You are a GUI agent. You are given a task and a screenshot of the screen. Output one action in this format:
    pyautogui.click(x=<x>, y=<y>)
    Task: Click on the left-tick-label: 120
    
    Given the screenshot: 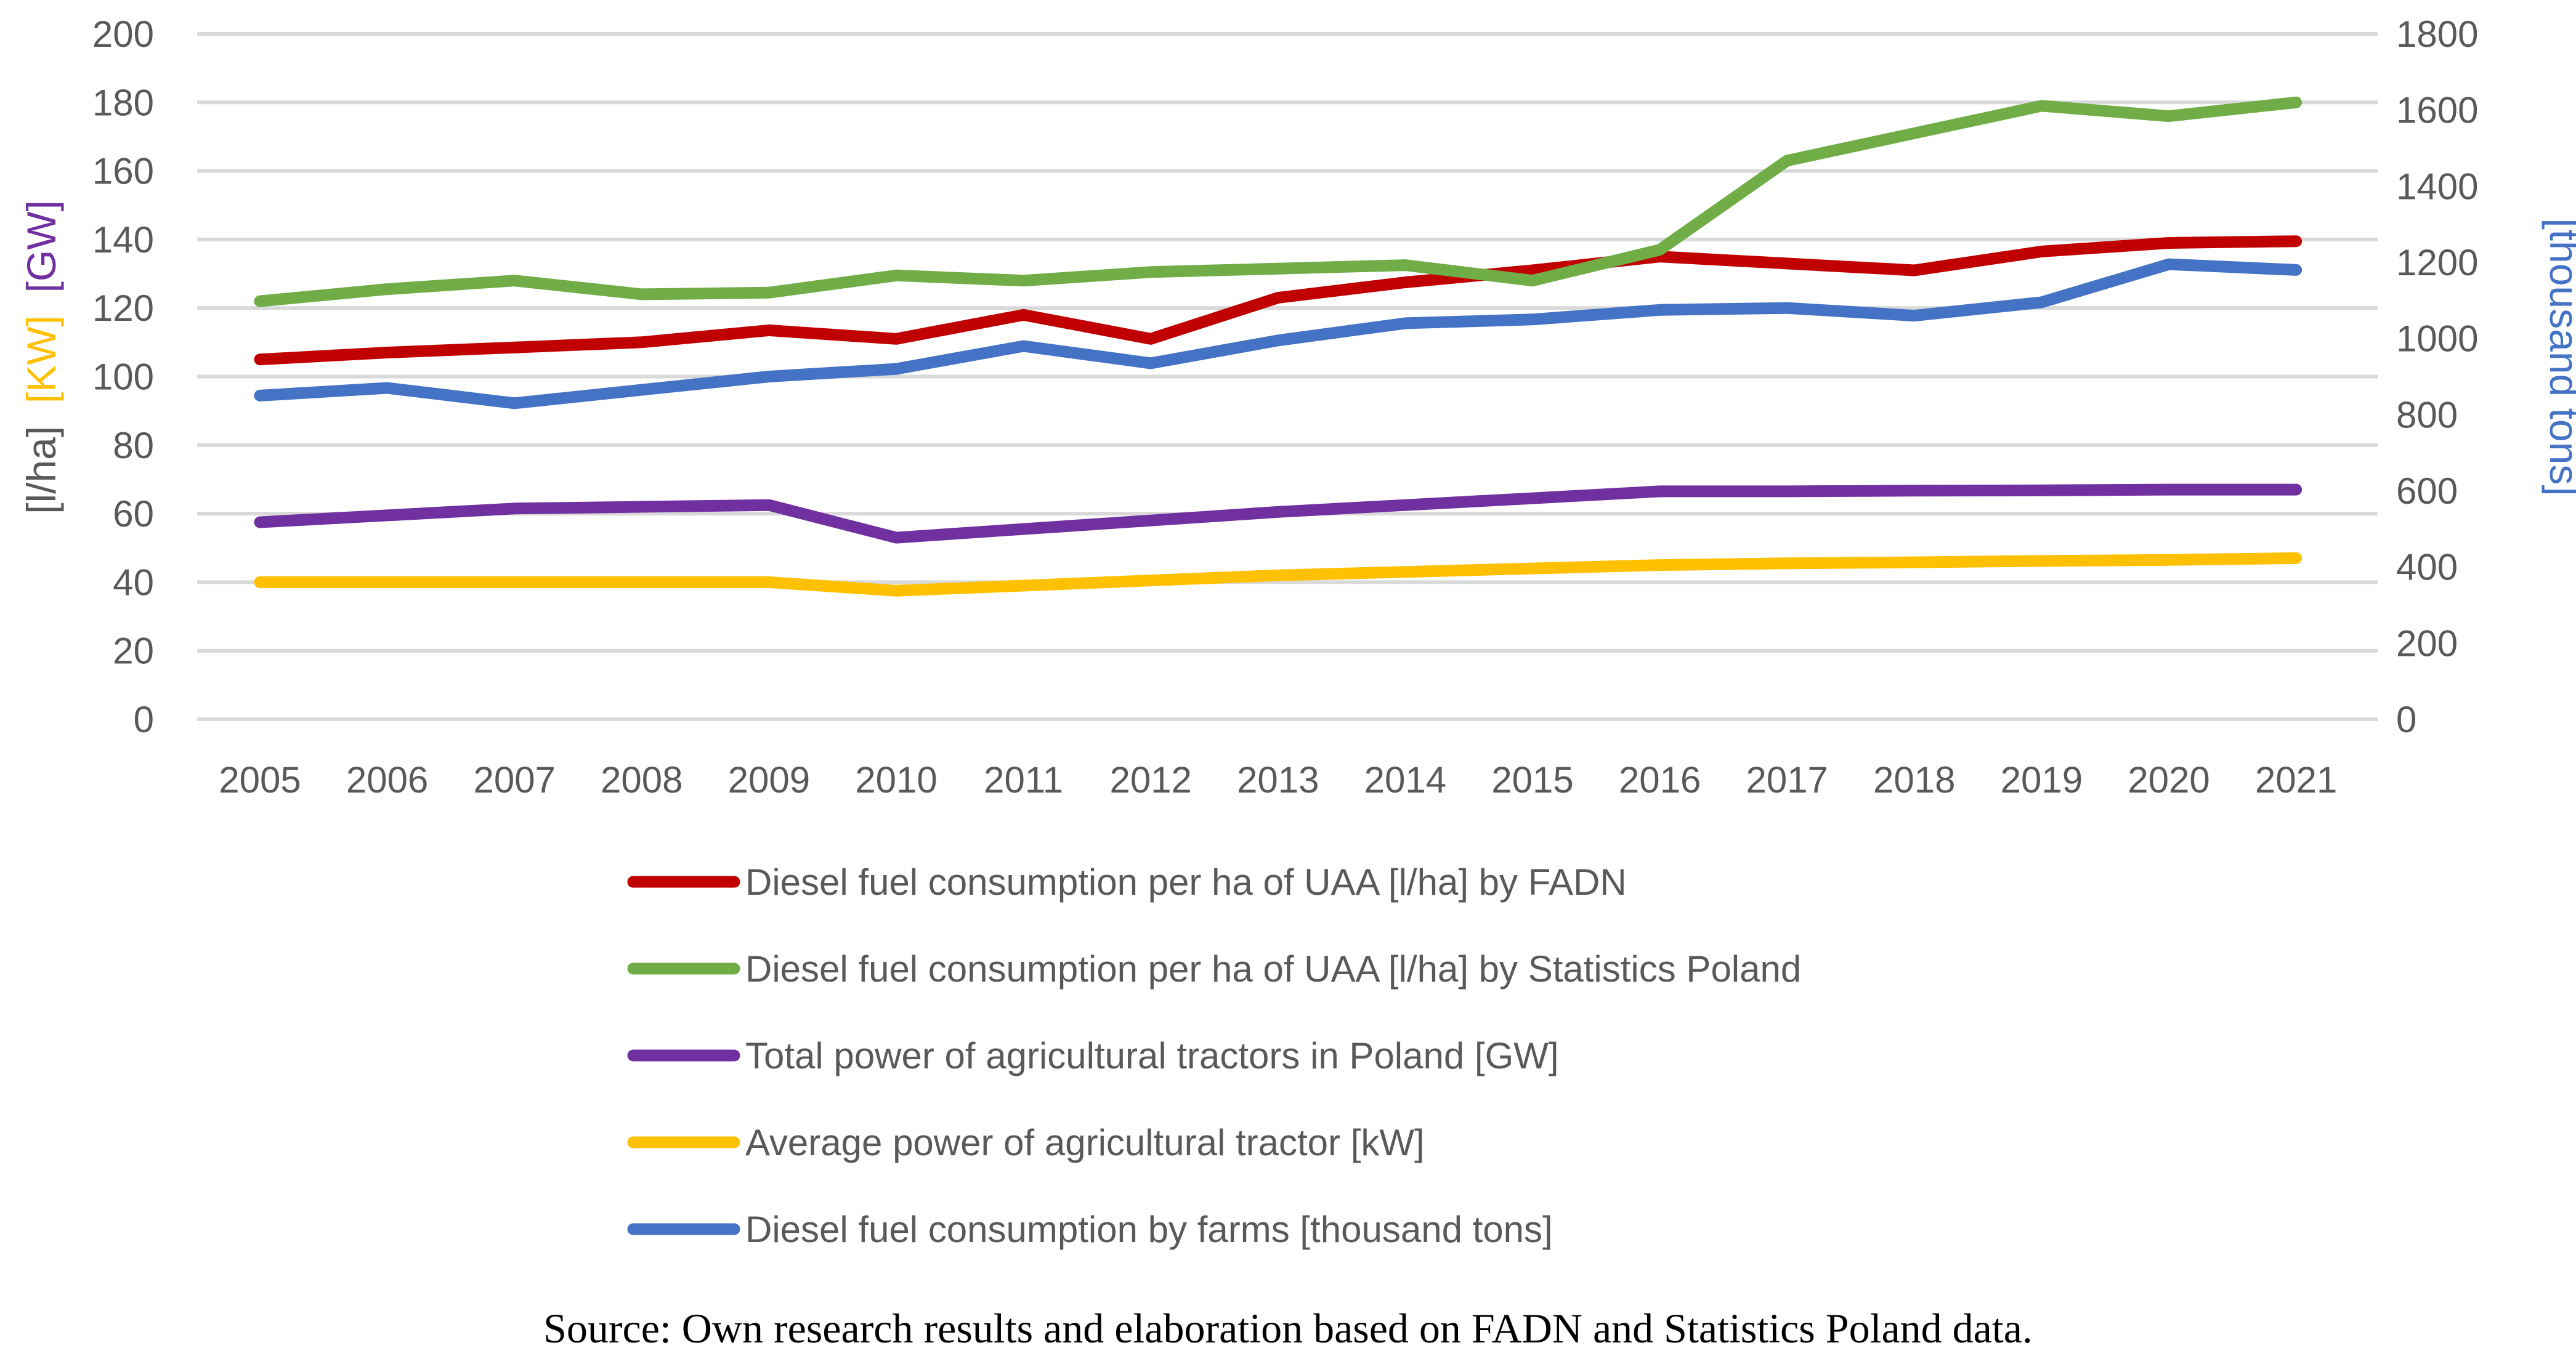 What is the action you would take?
    pyautogui.click(x=123, y=308)
    